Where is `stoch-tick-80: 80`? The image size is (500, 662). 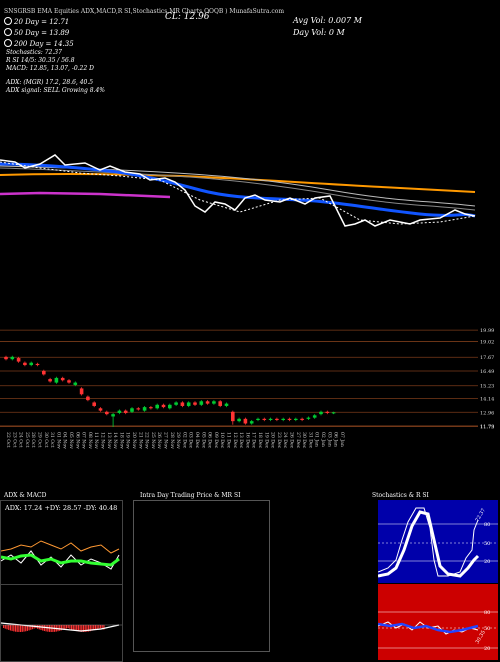
stoch-tick-80: 80 is located at coordinates (487, 525).